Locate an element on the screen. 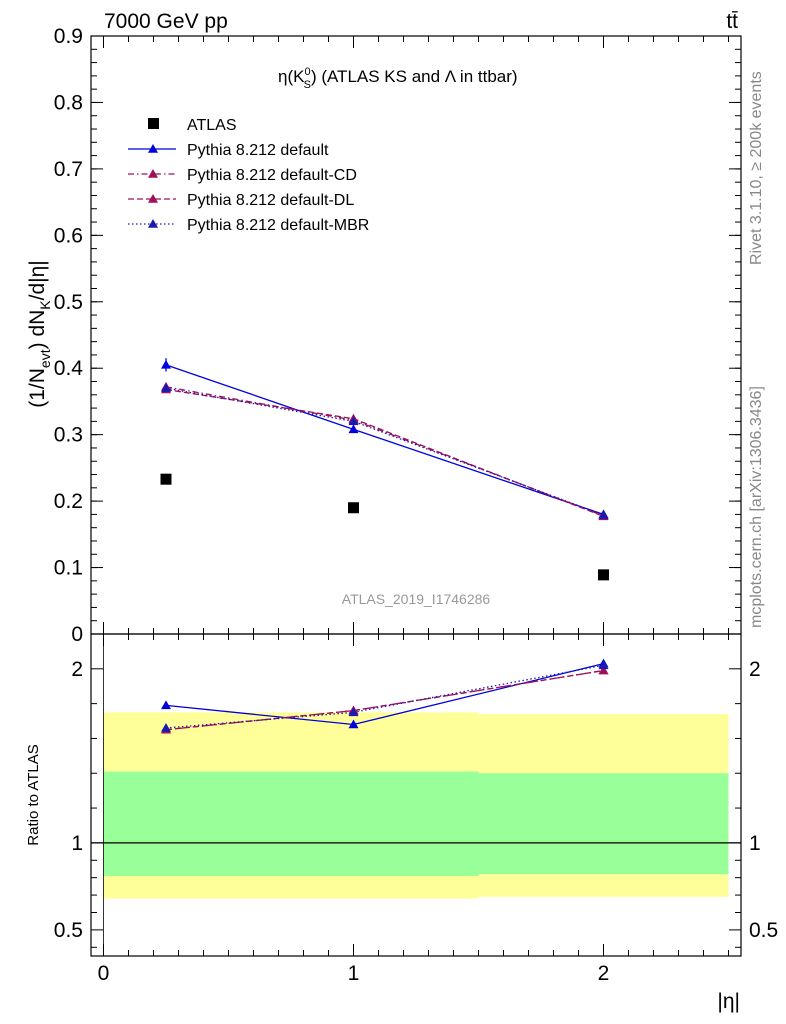  main-y-tick-label: 0 is located at coordinates (77, 634).